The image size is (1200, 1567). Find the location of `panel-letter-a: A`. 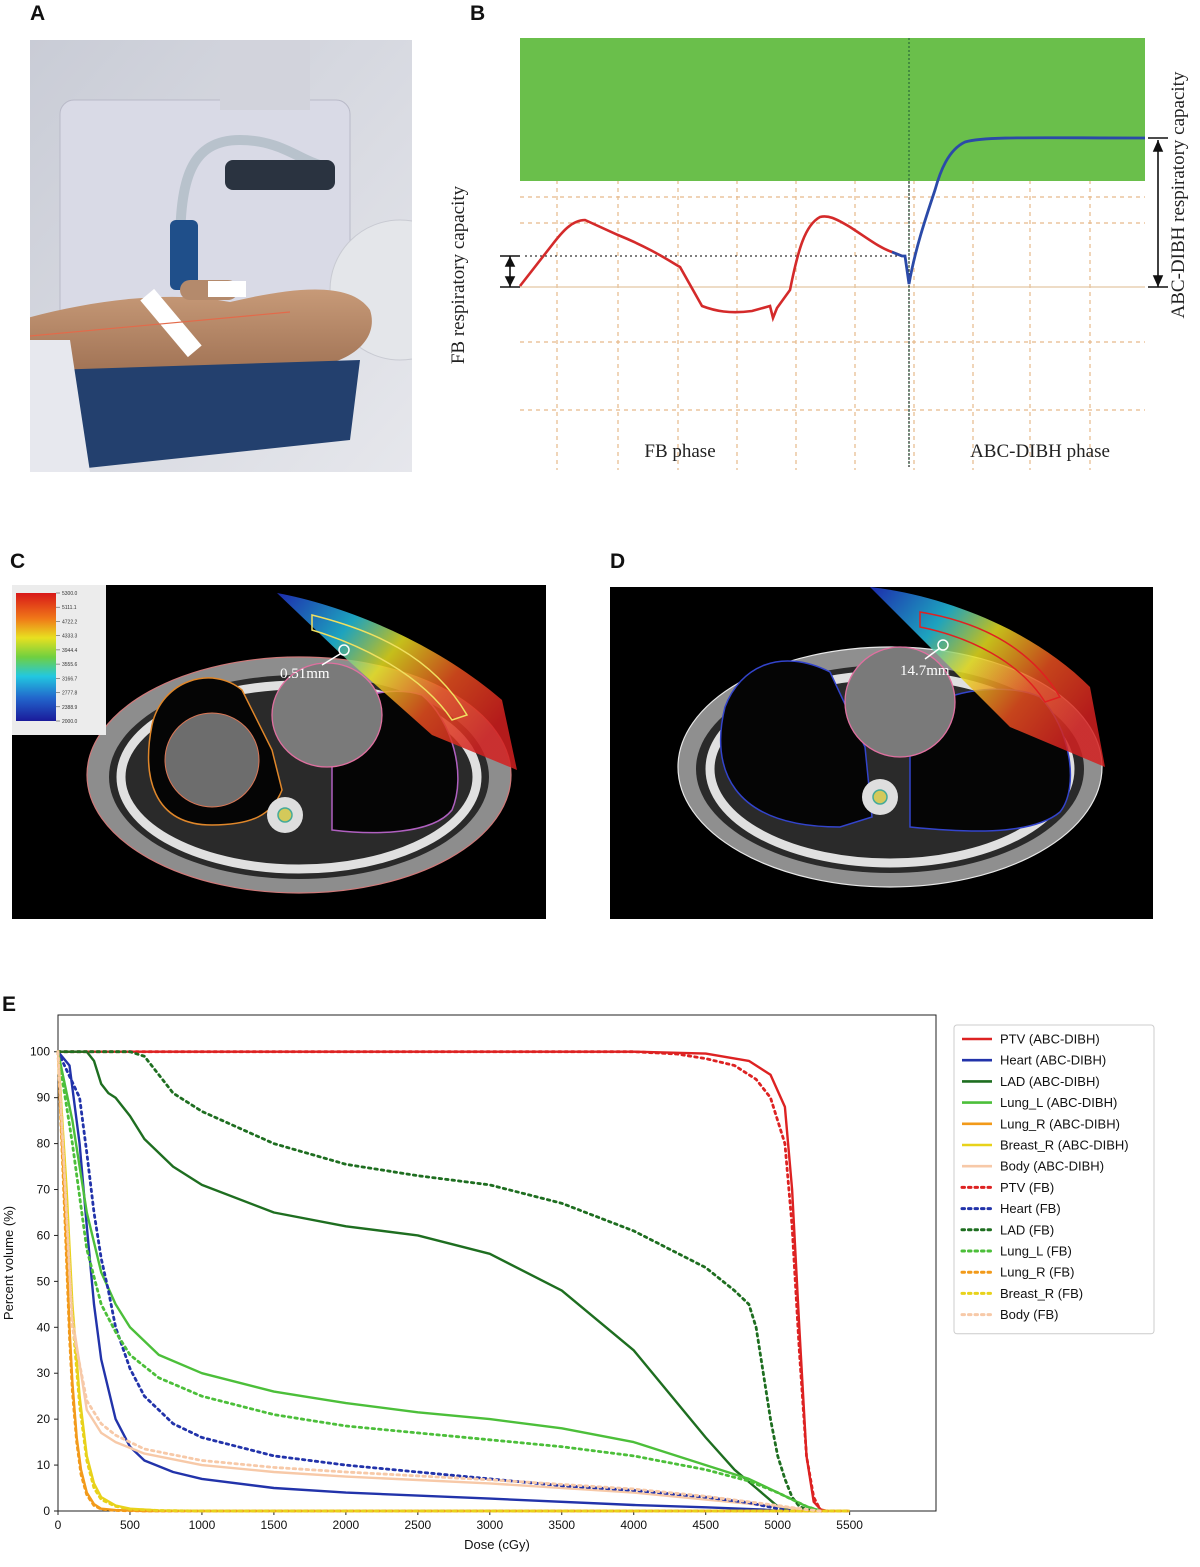

panel-letter-a: A is located at coordinates (38, 13).